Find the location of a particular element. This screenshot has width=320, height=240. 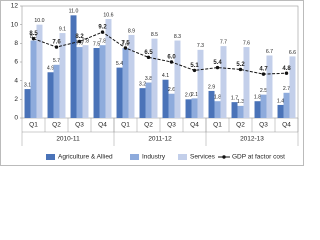

legend-label: Agriculture & Allied is located at coordinates (85, 157).